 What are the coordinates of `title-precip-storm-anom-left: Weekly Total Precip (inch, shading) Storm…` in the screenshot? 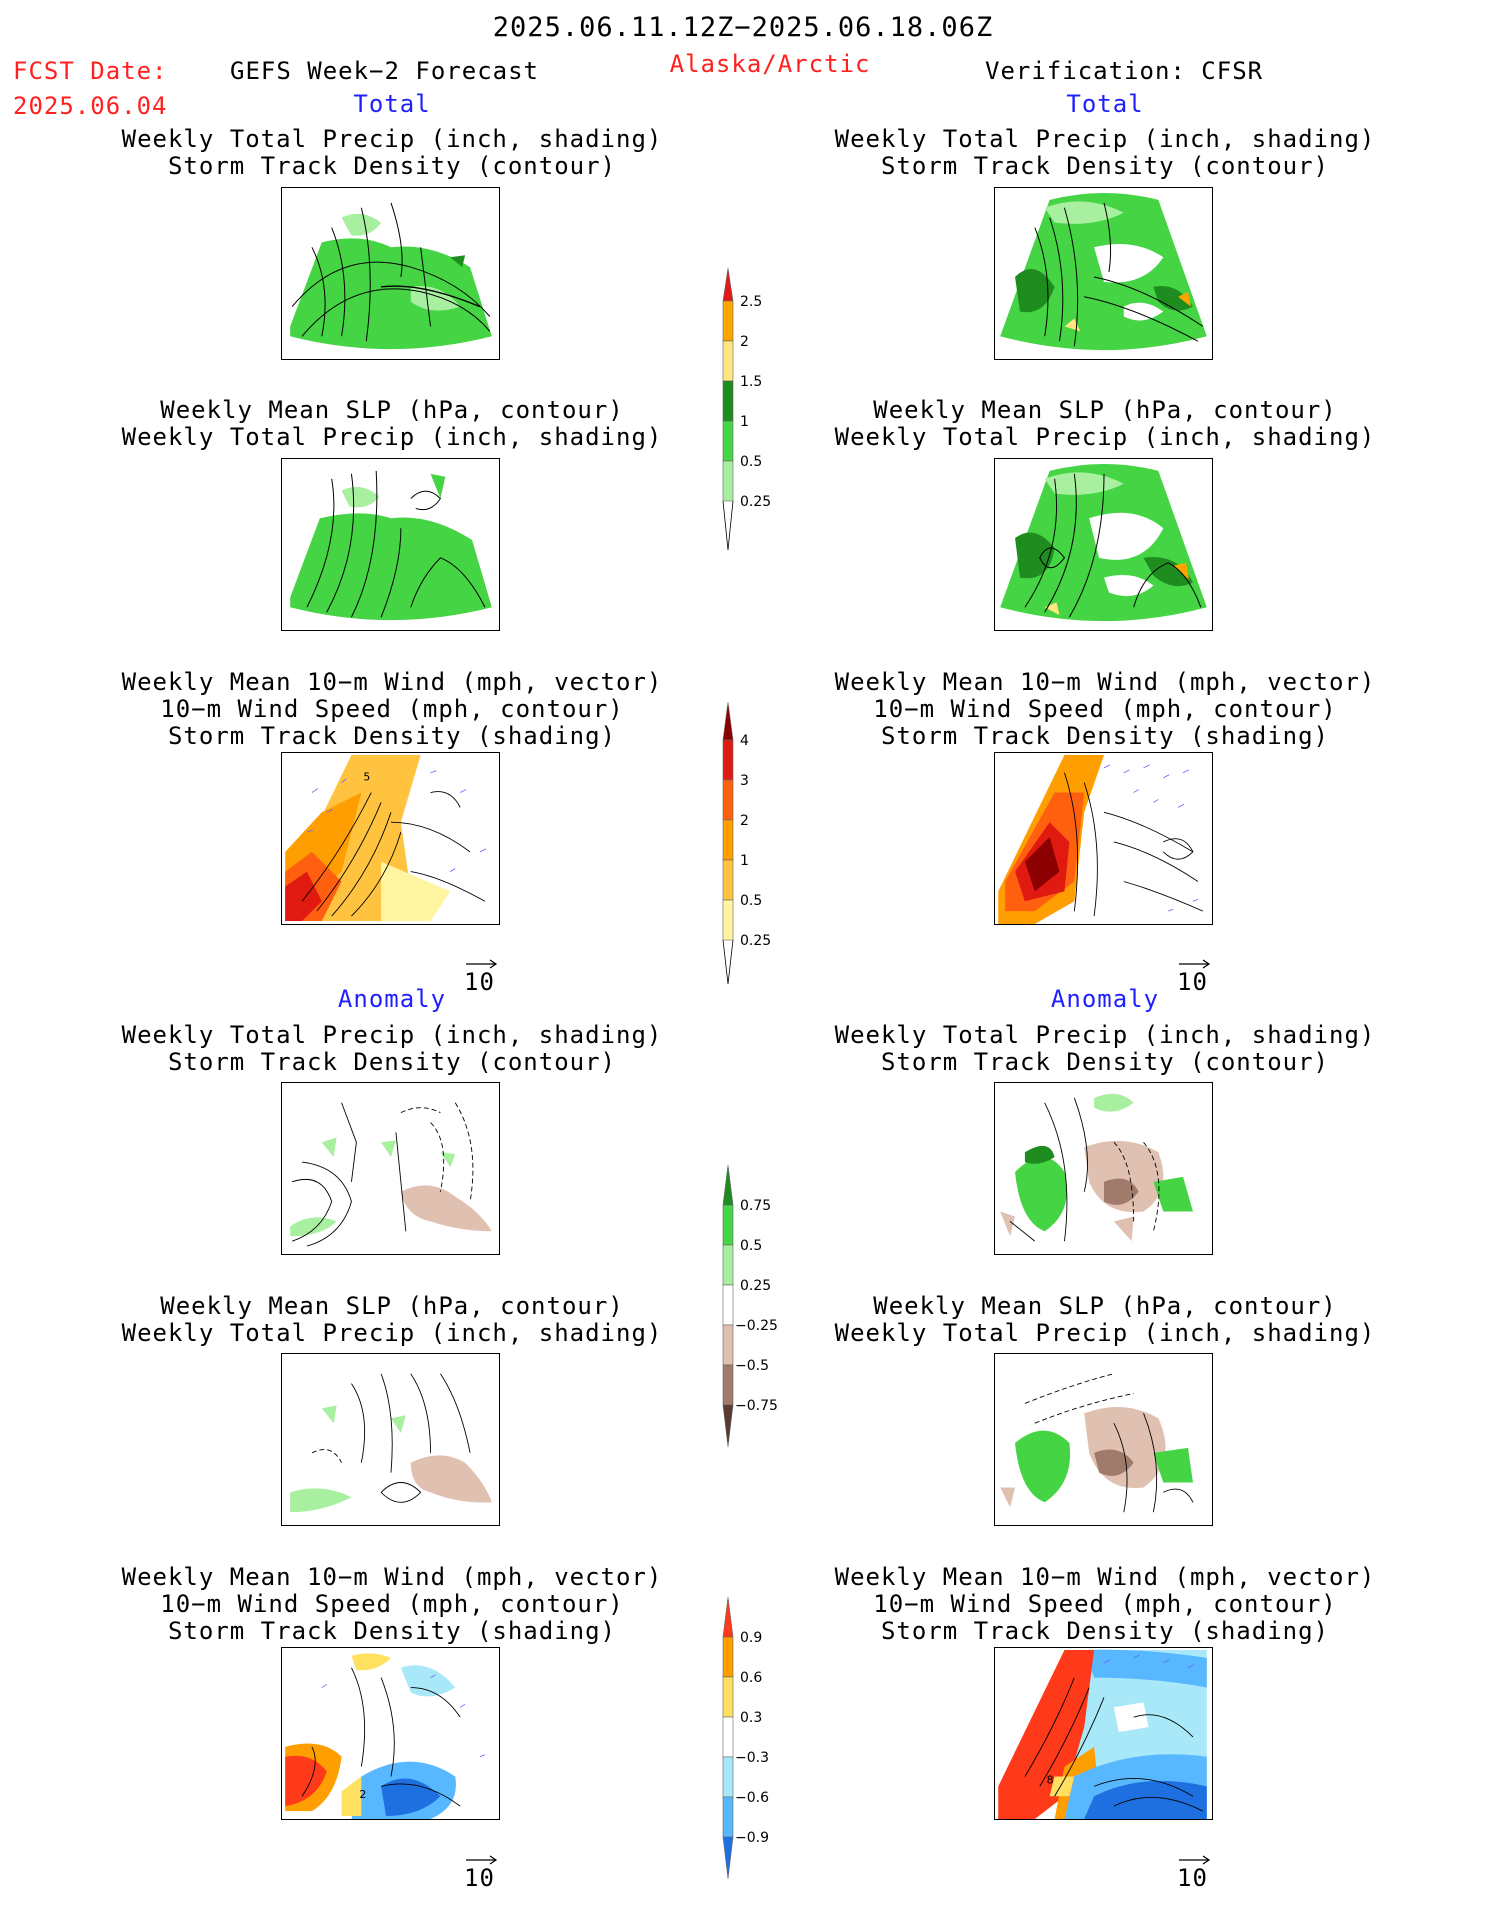 It's located at (392, 1048).